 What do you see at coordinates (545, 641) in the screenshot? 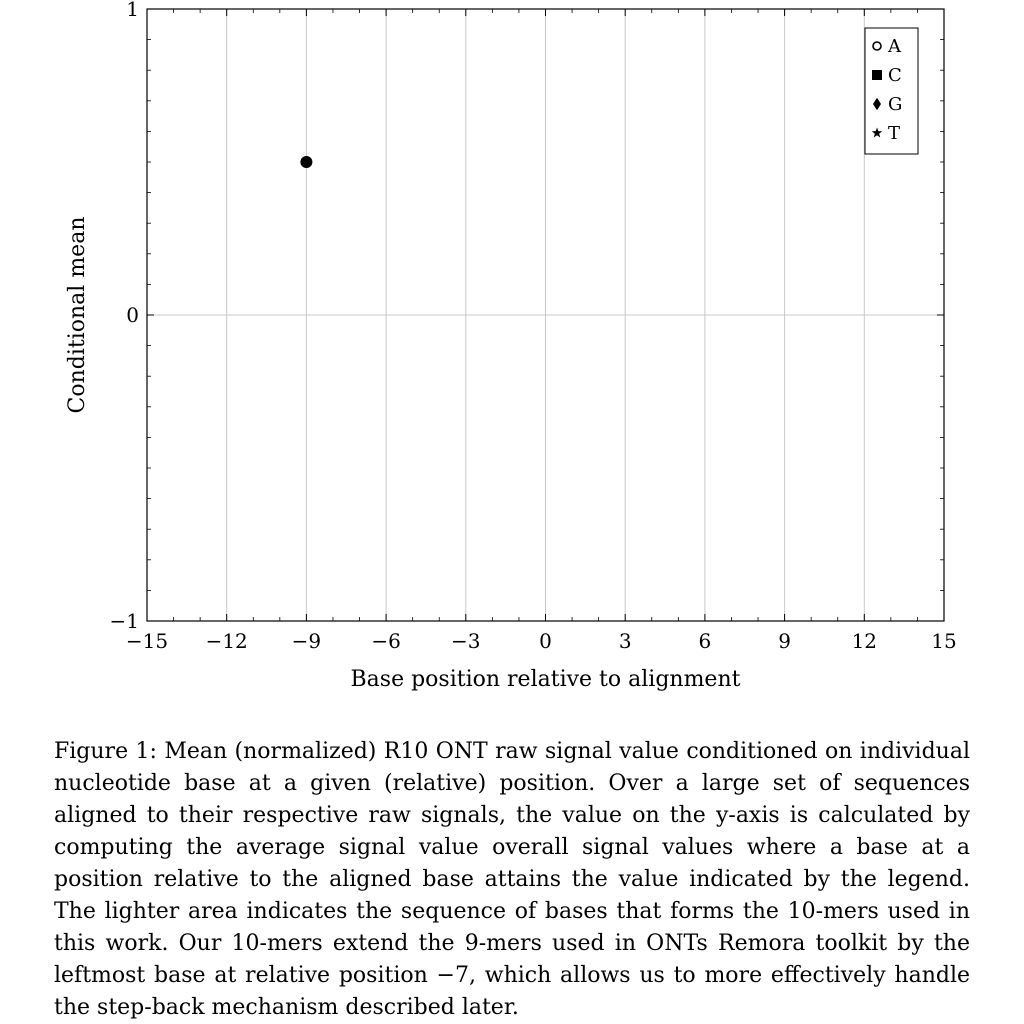
I see `x-tick-label: 0` at bounding box center [545, 641].